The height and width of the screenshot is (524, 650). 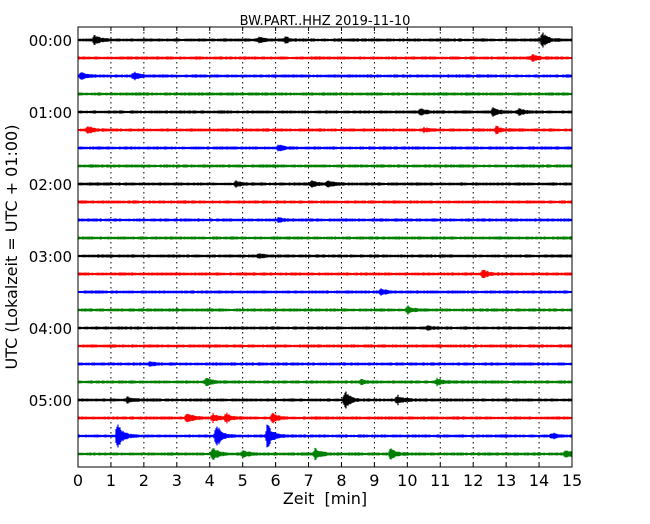 What do you see at coordinates (325, 202) in the screenshot?
I see `trace-02:15` at bounding box center [325, 202].